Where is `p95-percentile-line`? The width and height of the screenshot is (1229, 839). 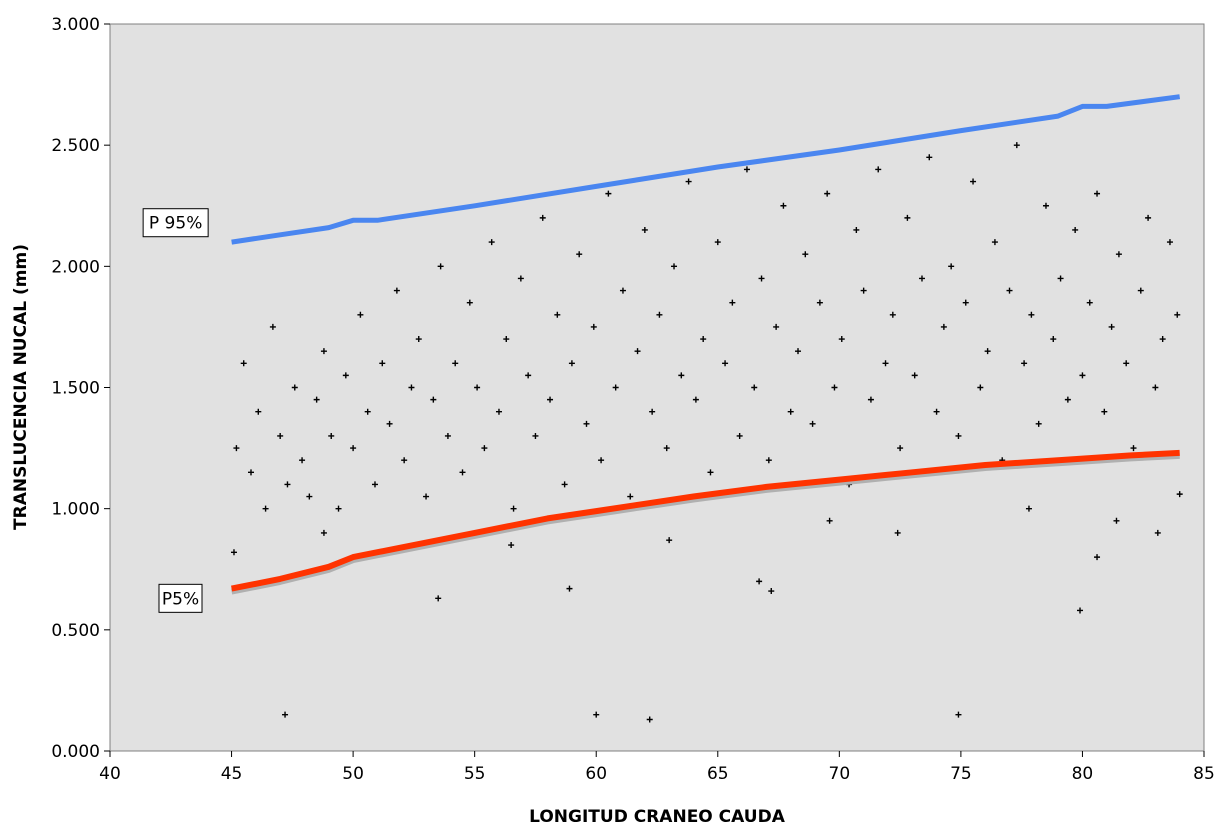 p95-percentile-line is located at coordinates (706, 169).